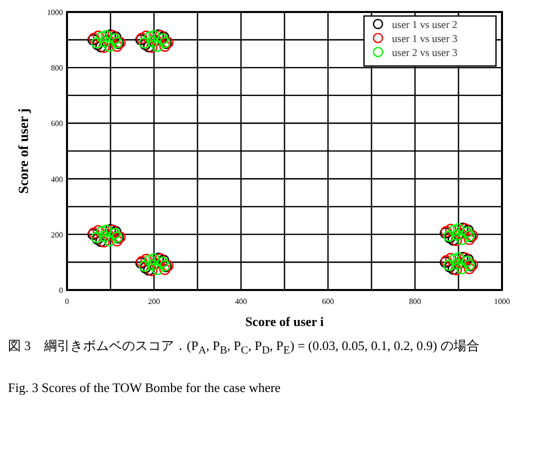  Describe the element at coordinates (284, 321) in the screenshot. I see `x-axis-title: Score of user i` at that location.